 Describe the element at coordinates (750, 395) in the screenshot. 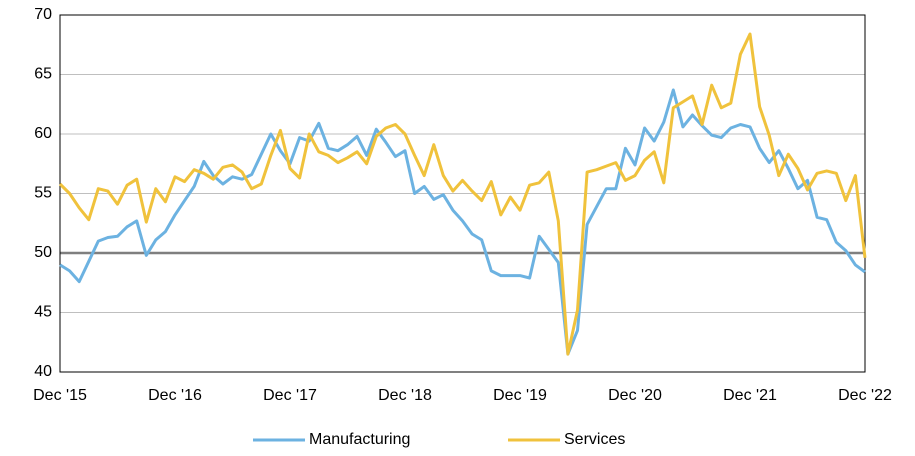

I see `x-tick-label: Dec '21` at that location.